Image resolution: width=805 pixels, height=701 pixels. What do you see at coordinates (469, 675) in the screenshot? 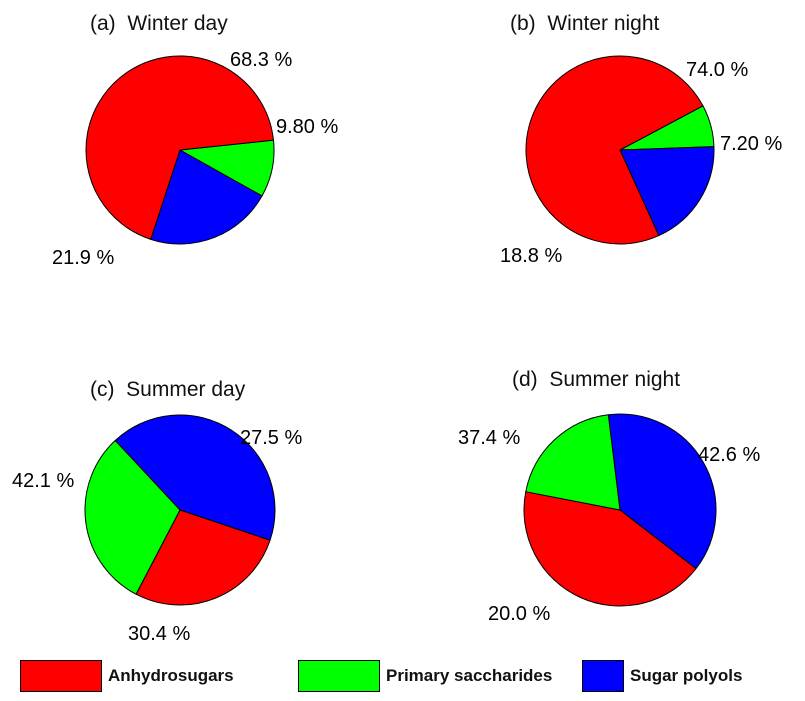
I see `legend-label-primary-saccharides: Primary saccharides` at bounding box center [469, 675].